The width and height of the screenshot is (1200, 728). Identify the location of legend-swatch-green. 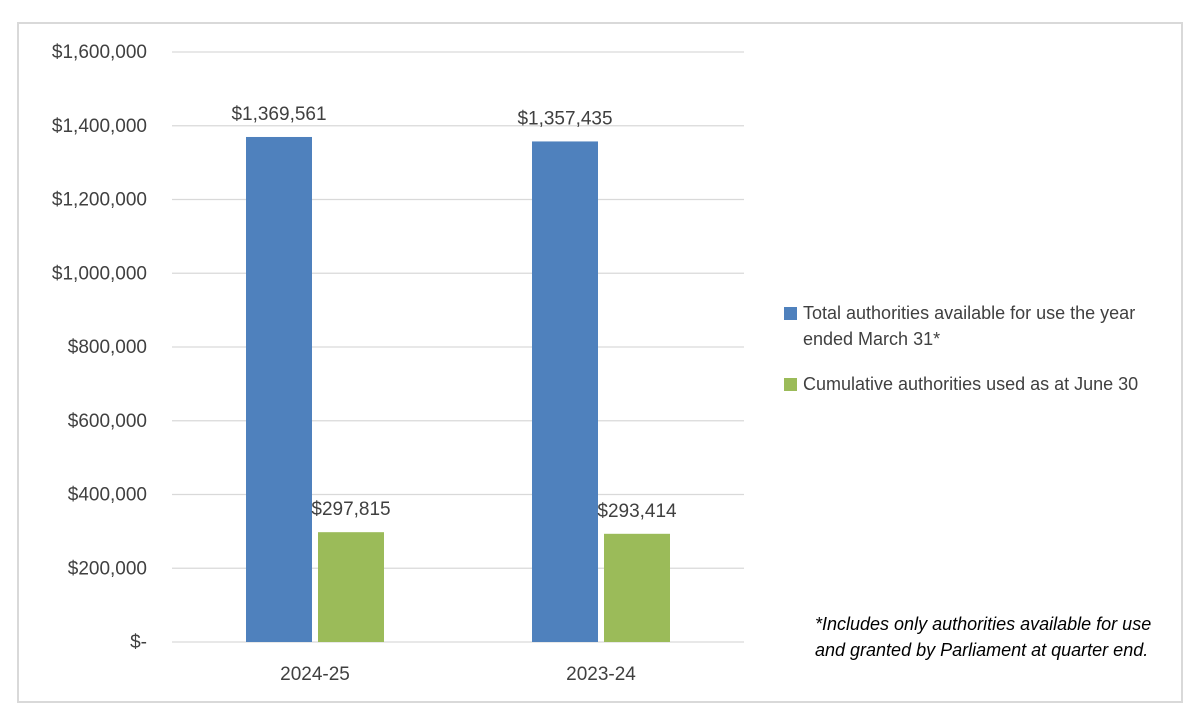
(790, 384).